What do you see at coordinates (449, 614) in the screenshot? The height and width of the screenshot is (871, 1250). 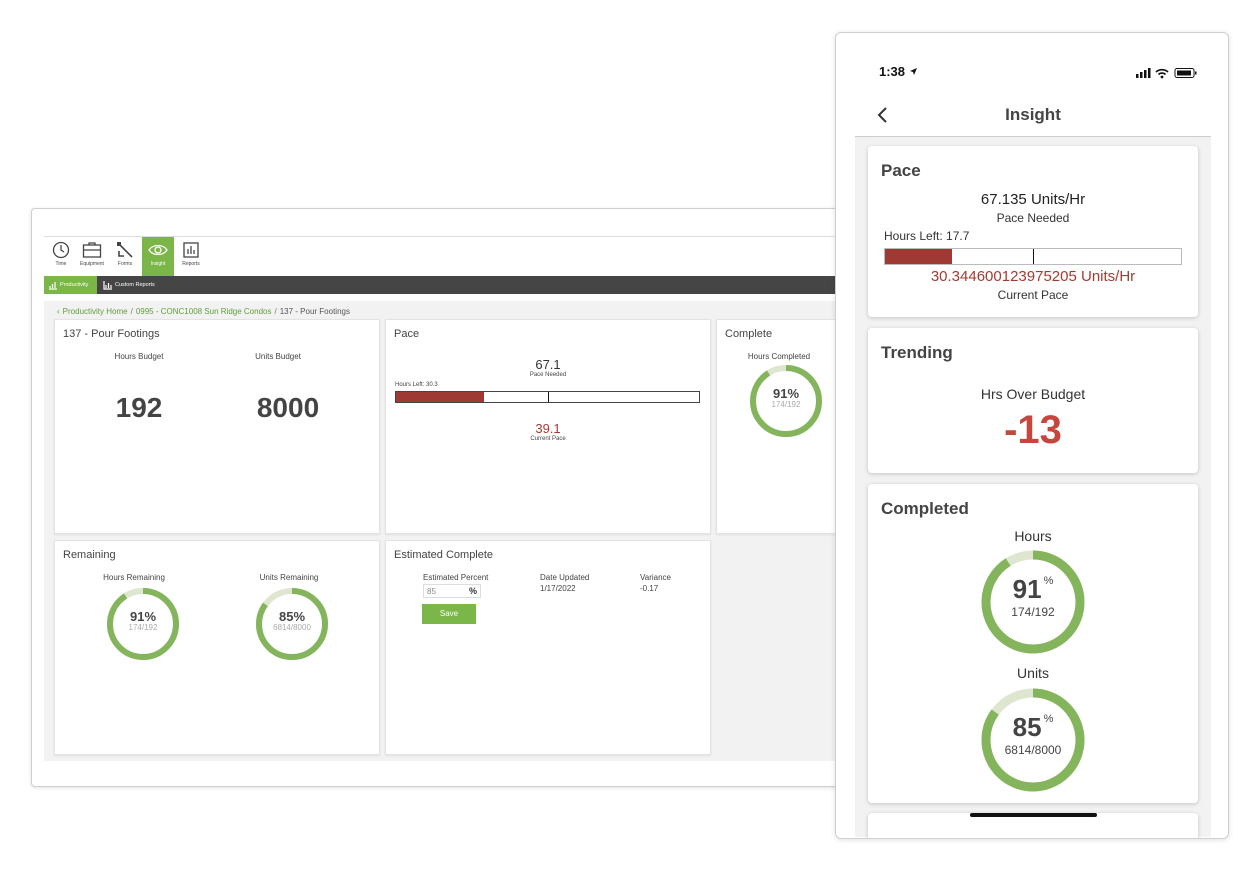 I see `save-button: Save` at bounding box center [449, 614].